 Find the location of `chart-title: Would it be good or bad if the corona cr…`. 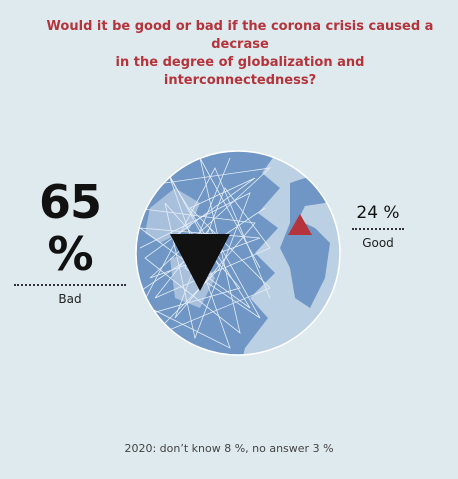

chart-title: Would it be good or bad if the corona cr… is located at coordinates (240, 54).